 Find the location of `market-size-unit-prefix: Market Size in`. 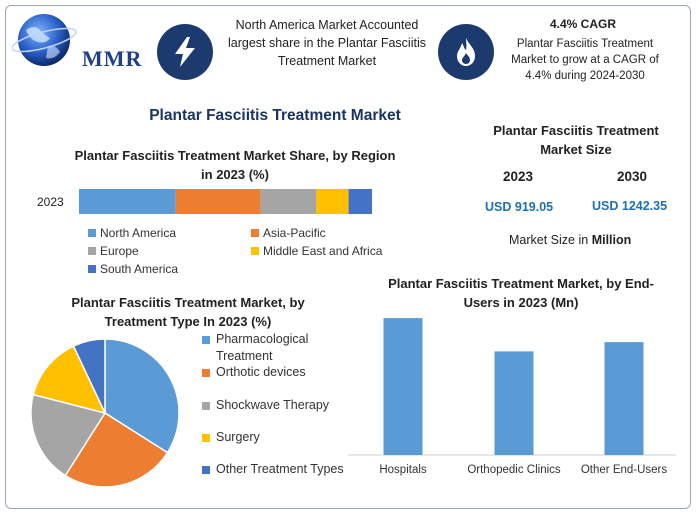

market-size-unit-prefix: Market Size in is located at coordinates (549, 240).